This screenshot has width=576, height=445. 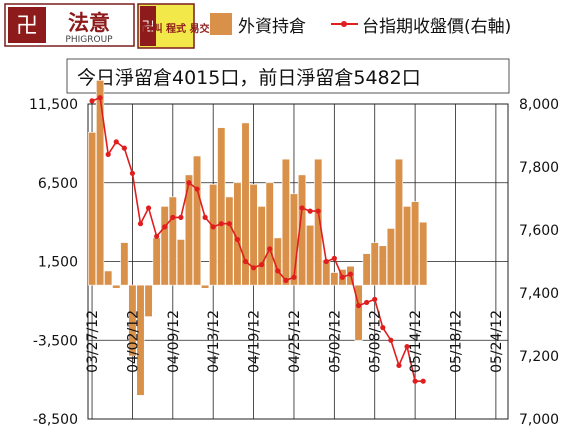 I want to click on left-tick-4: -8,500, so click(x=55, y=420).